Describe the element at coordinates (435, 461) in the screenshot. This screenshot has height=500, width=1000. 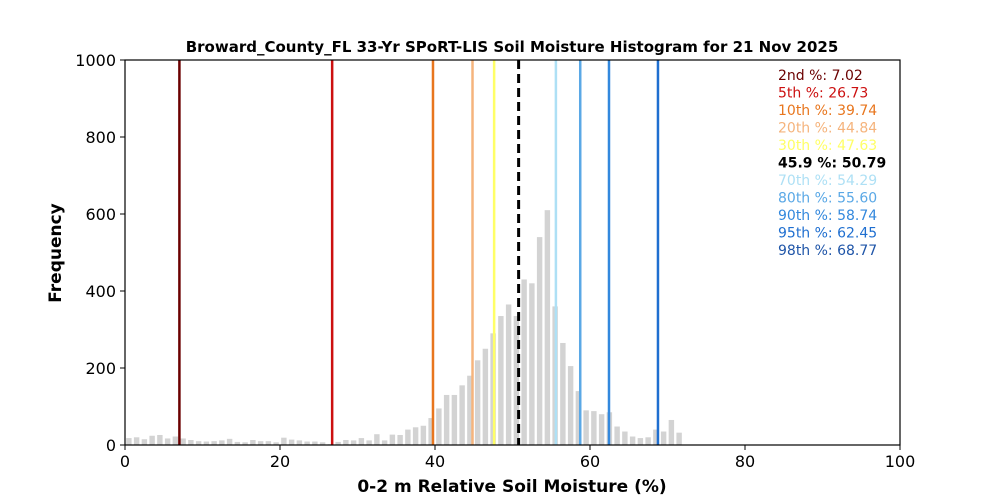
I see `x-tick-label: 40` at that location.